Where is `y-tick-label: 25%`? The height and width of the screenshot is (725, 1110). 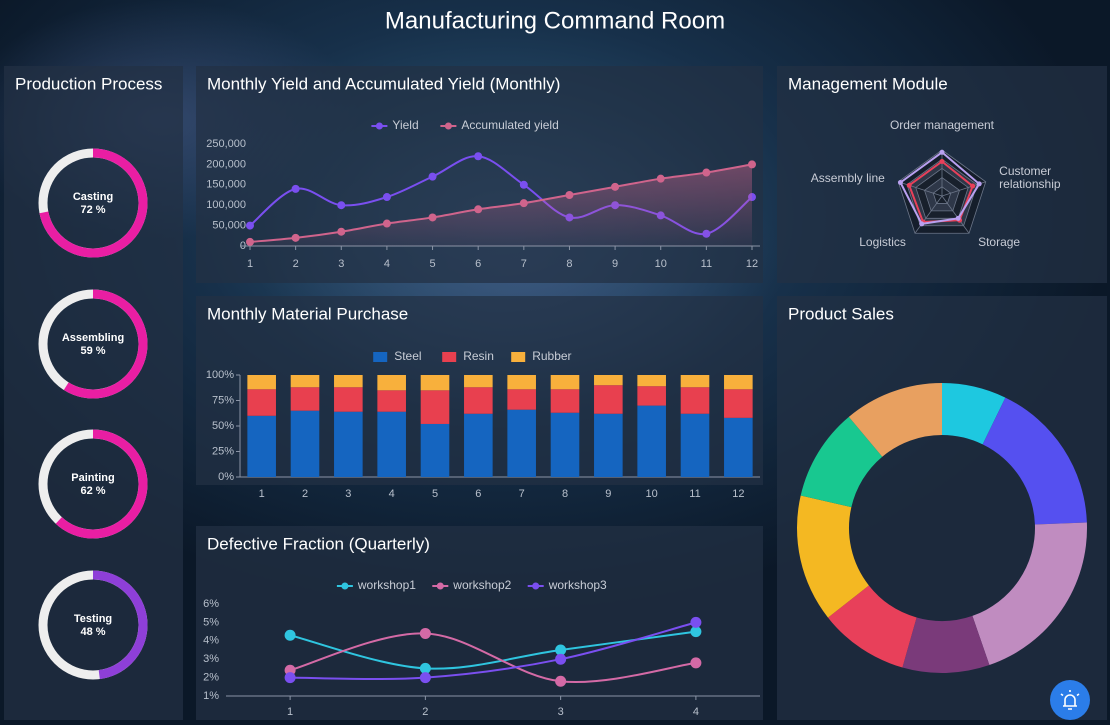 y-tick-label: 25% is located at coordinates (223, 451).